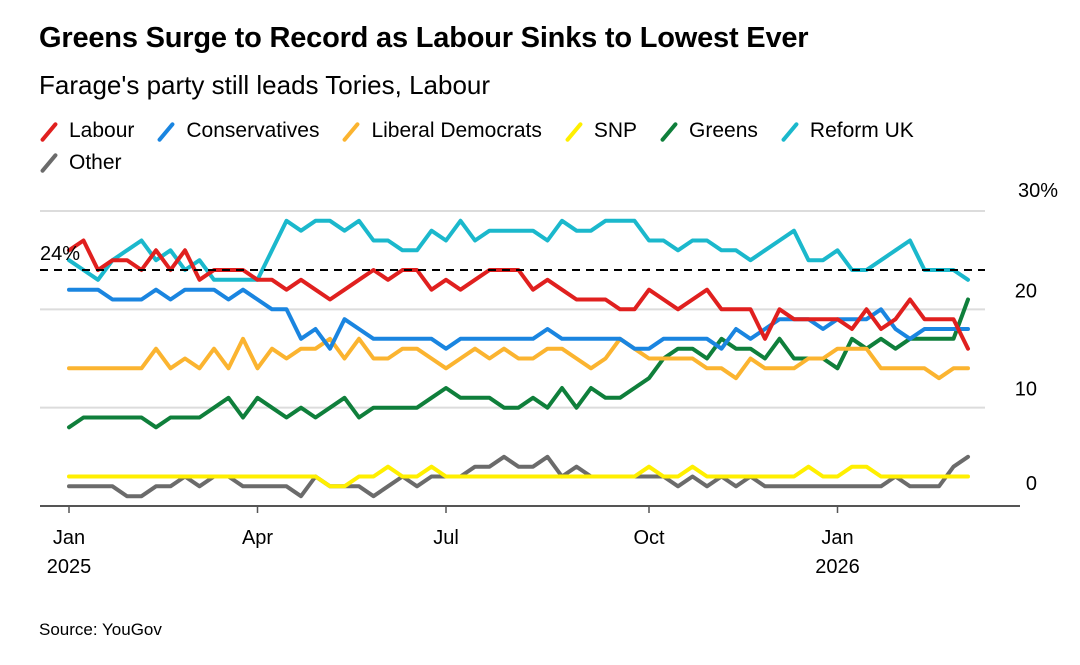 This screenshot has height=665, width=1080. Describe the element at coordinates (518, 250) in the screenshot. I see `series-line-reform-uk` at that location.